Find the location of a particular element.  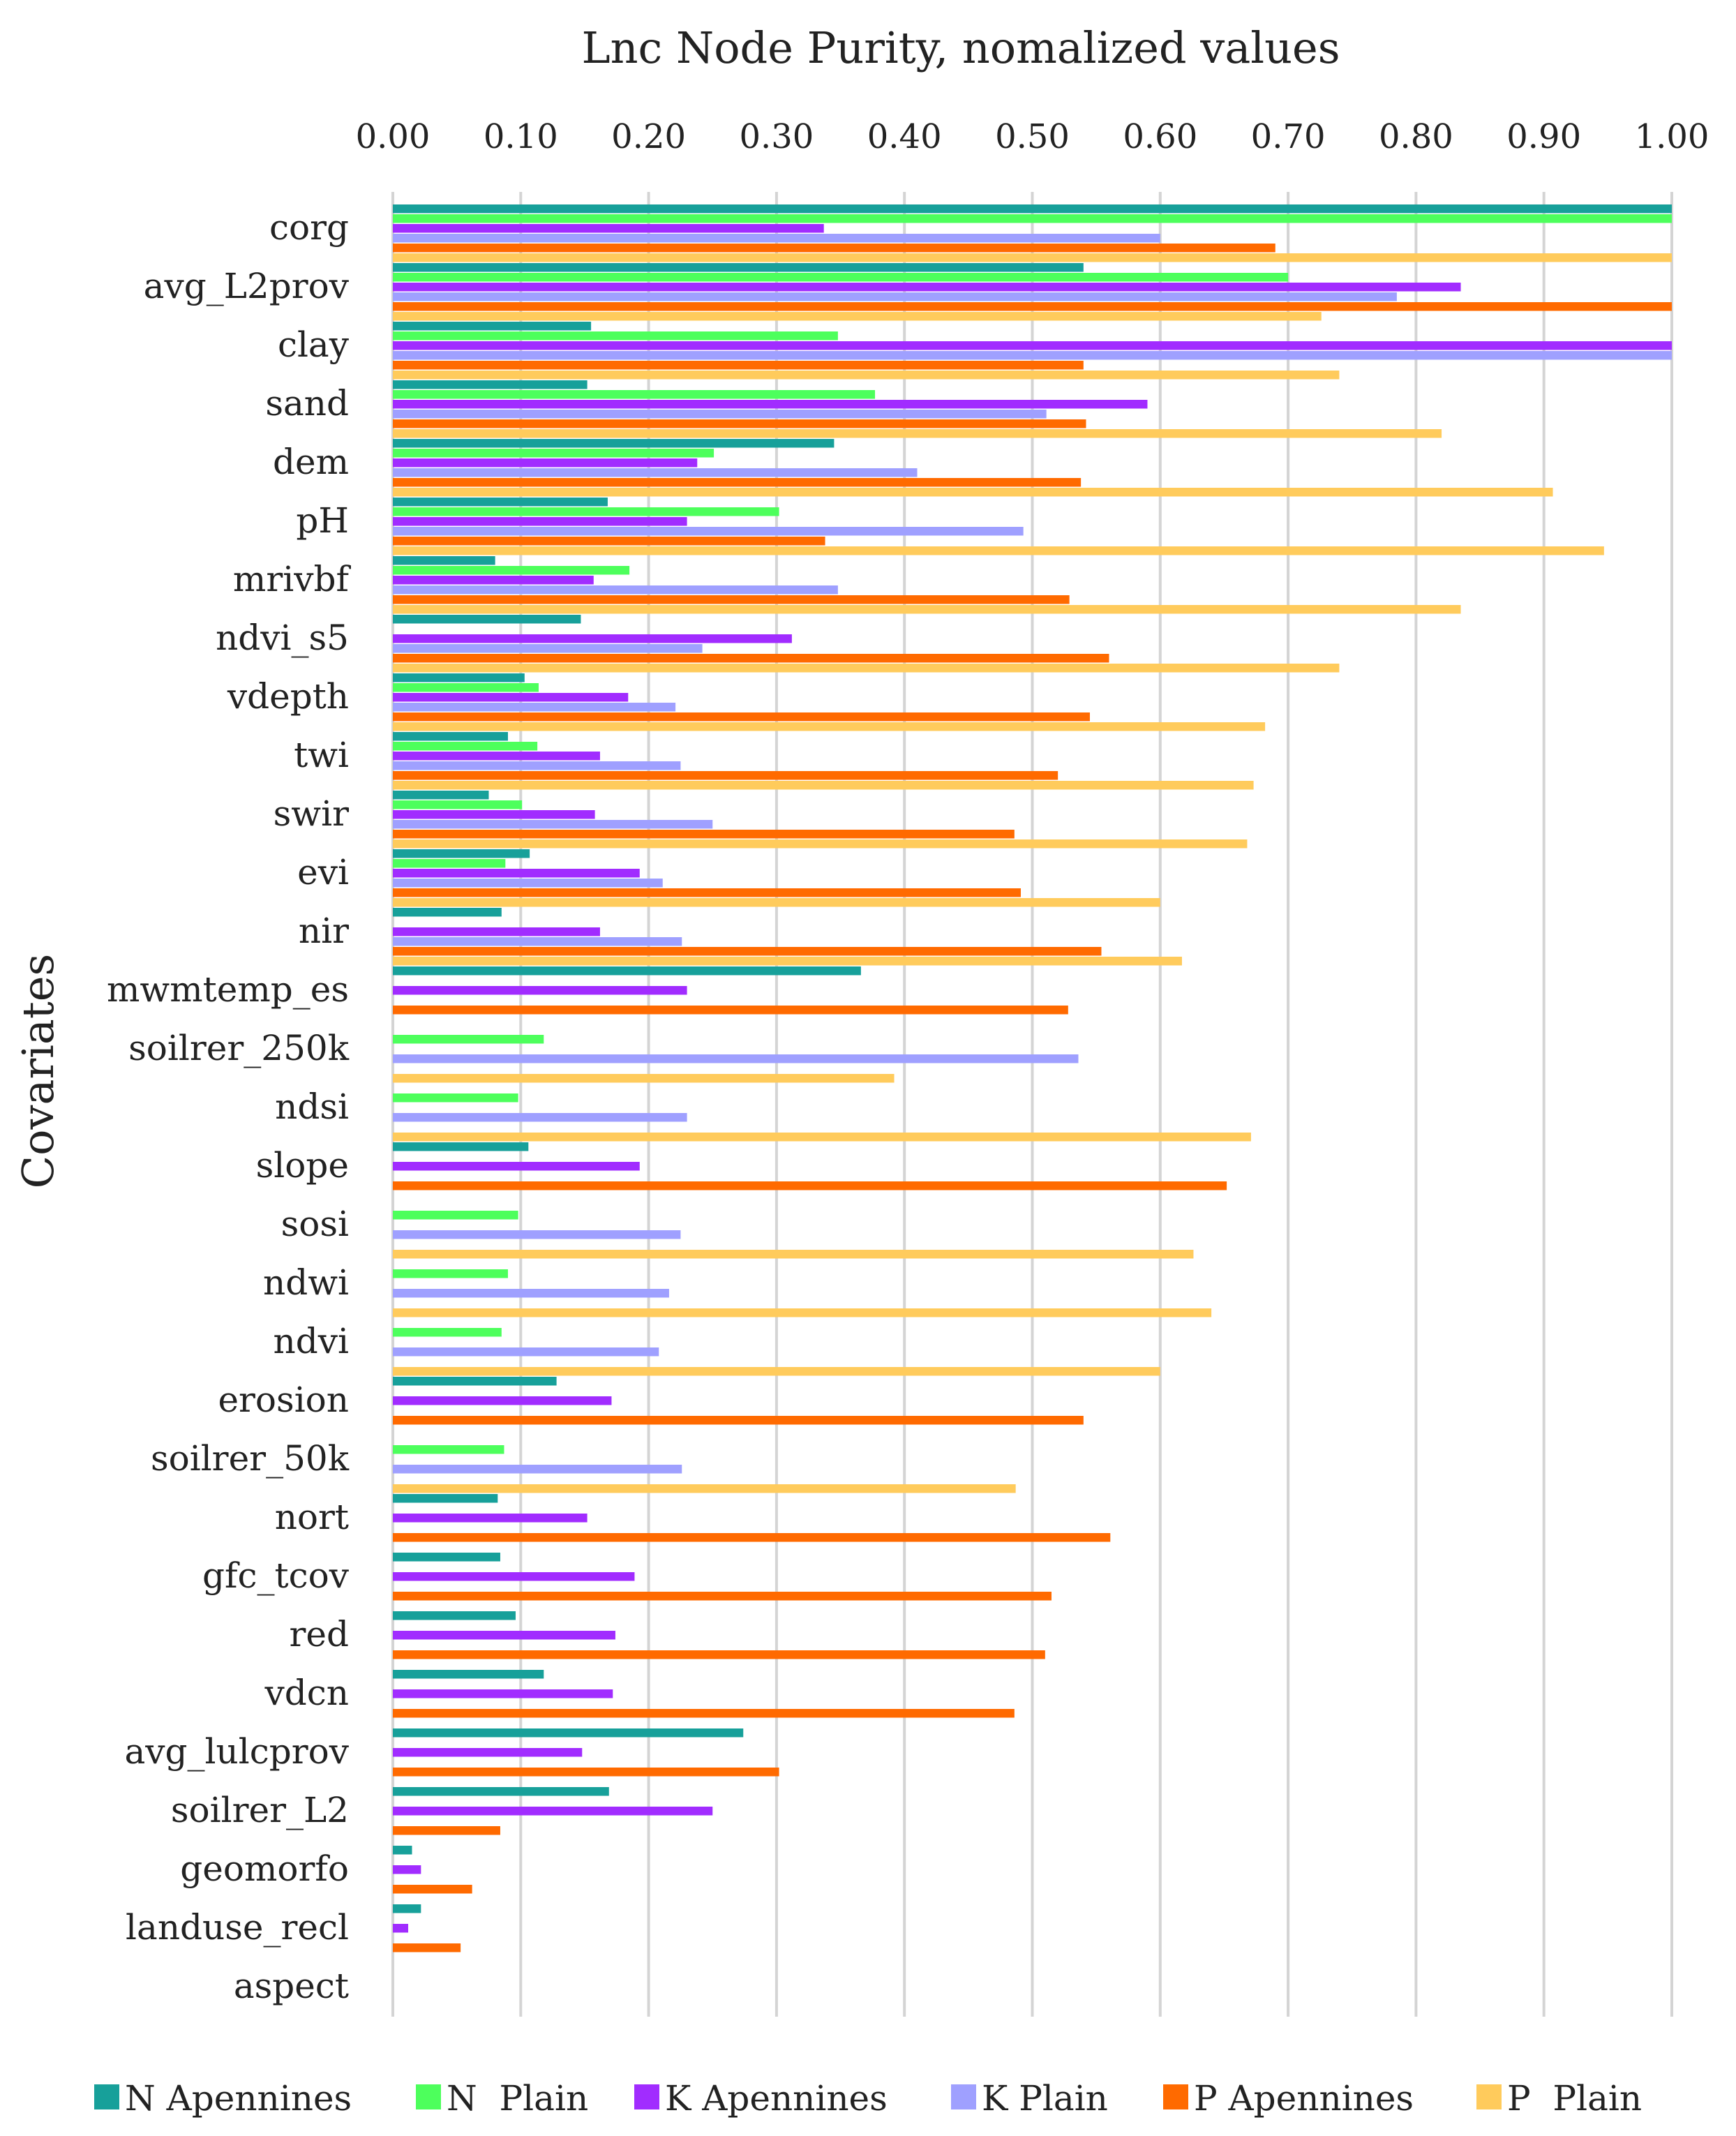

legend-label: N Plain is located at coordinates (517, 2099).